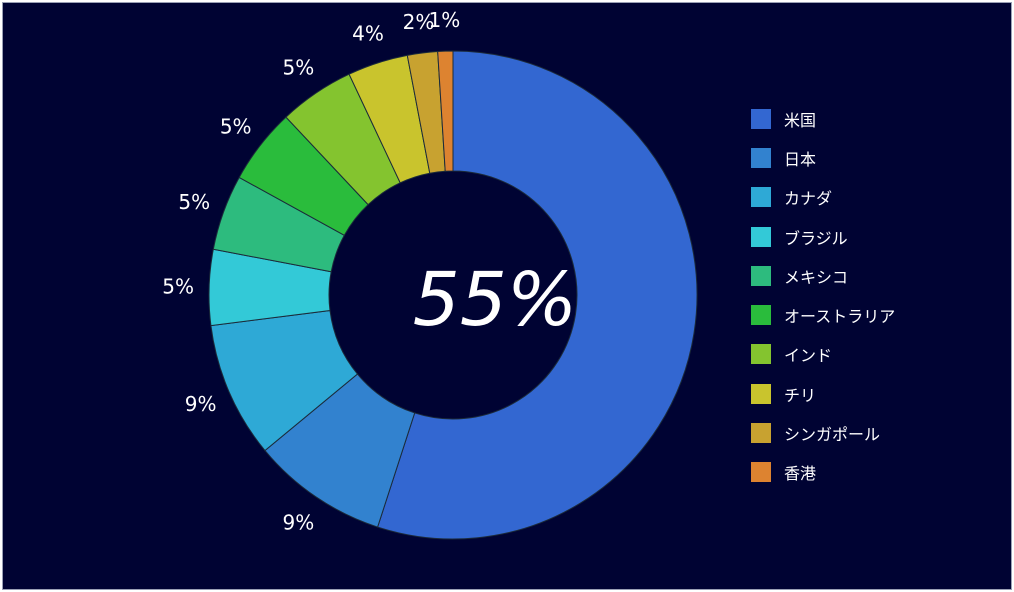  What do you see at coordinates (808, 199) in the screenshot?
I see `legend-label: カナダ` at bounding box center [808, 199].